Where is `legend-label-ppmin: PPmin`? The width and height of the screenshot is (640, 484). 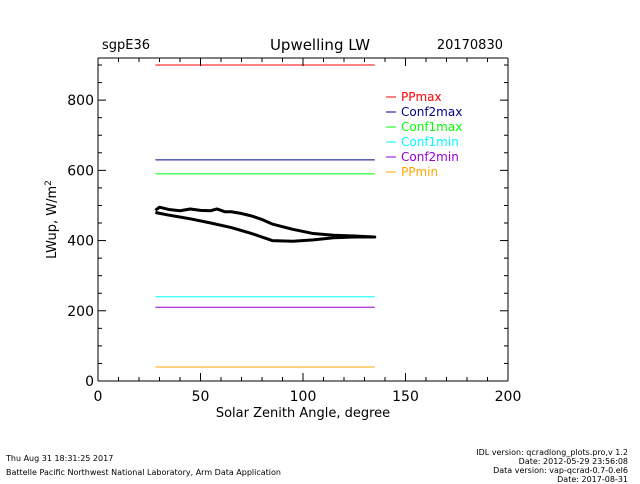 legend-label-ppmin: PPmin is located at coordinates (419, 172).